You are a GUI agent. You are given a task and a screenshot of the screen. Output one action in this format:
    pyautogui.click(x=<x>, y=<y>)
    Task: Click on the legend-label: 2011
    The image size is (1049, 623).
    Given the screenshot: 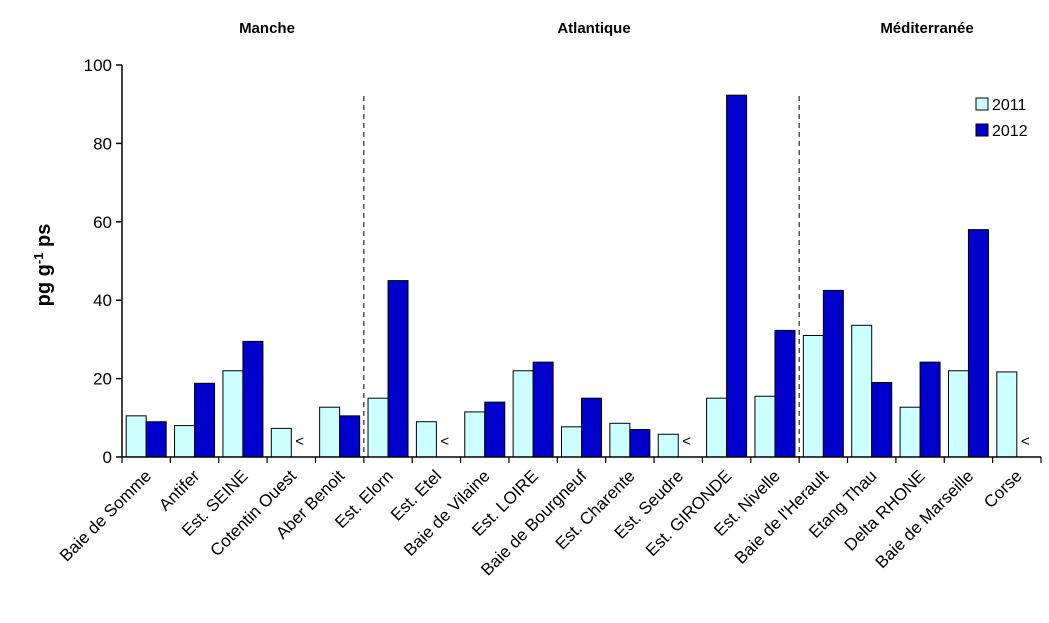 What is the action you would take?
    pyautogui.click(x=1009, y=105)
    